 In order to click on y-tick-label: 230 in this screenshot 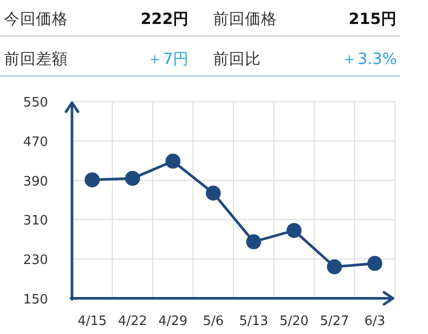, I will do `click(35, 260)`.